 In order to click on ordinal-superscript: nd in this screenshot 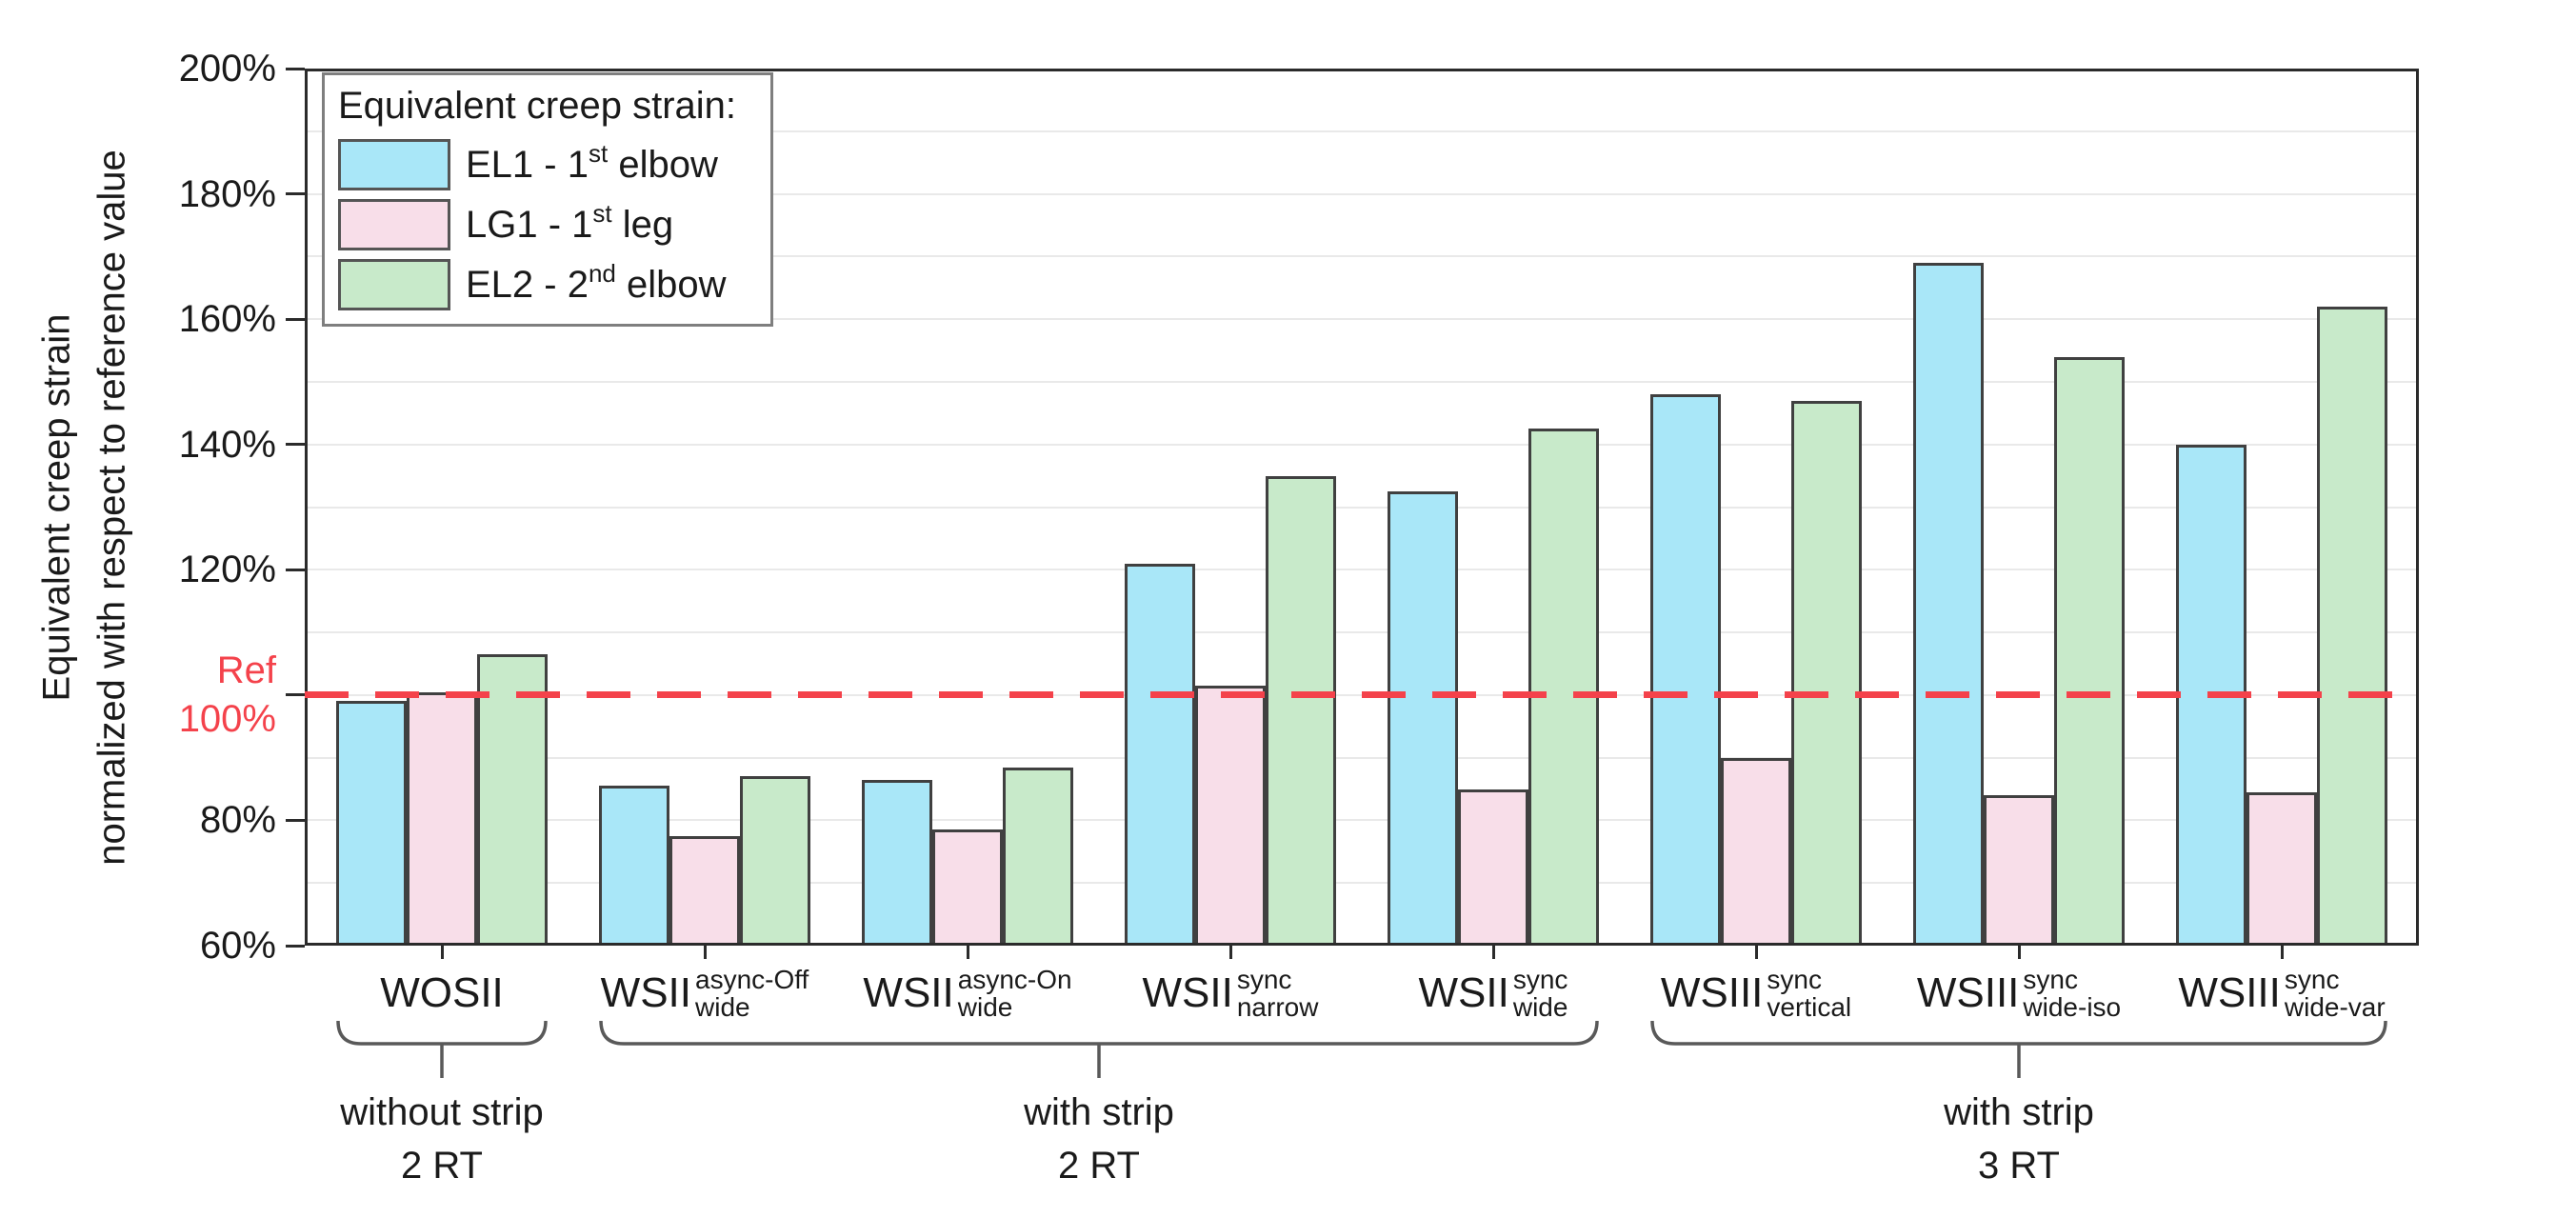, I will do `click(602, 273)`.